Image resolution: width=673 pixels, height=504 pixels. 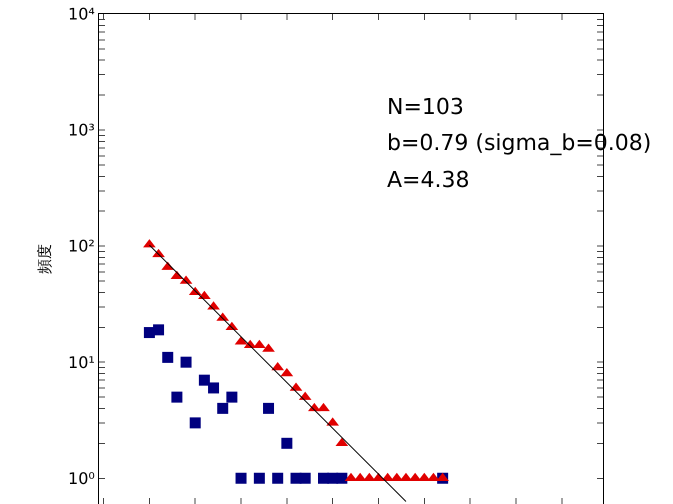 What do you see at coordinates (428, 180) in the screenshot?
I see `annotation: A=4.38` at bounding box center [428, 180].